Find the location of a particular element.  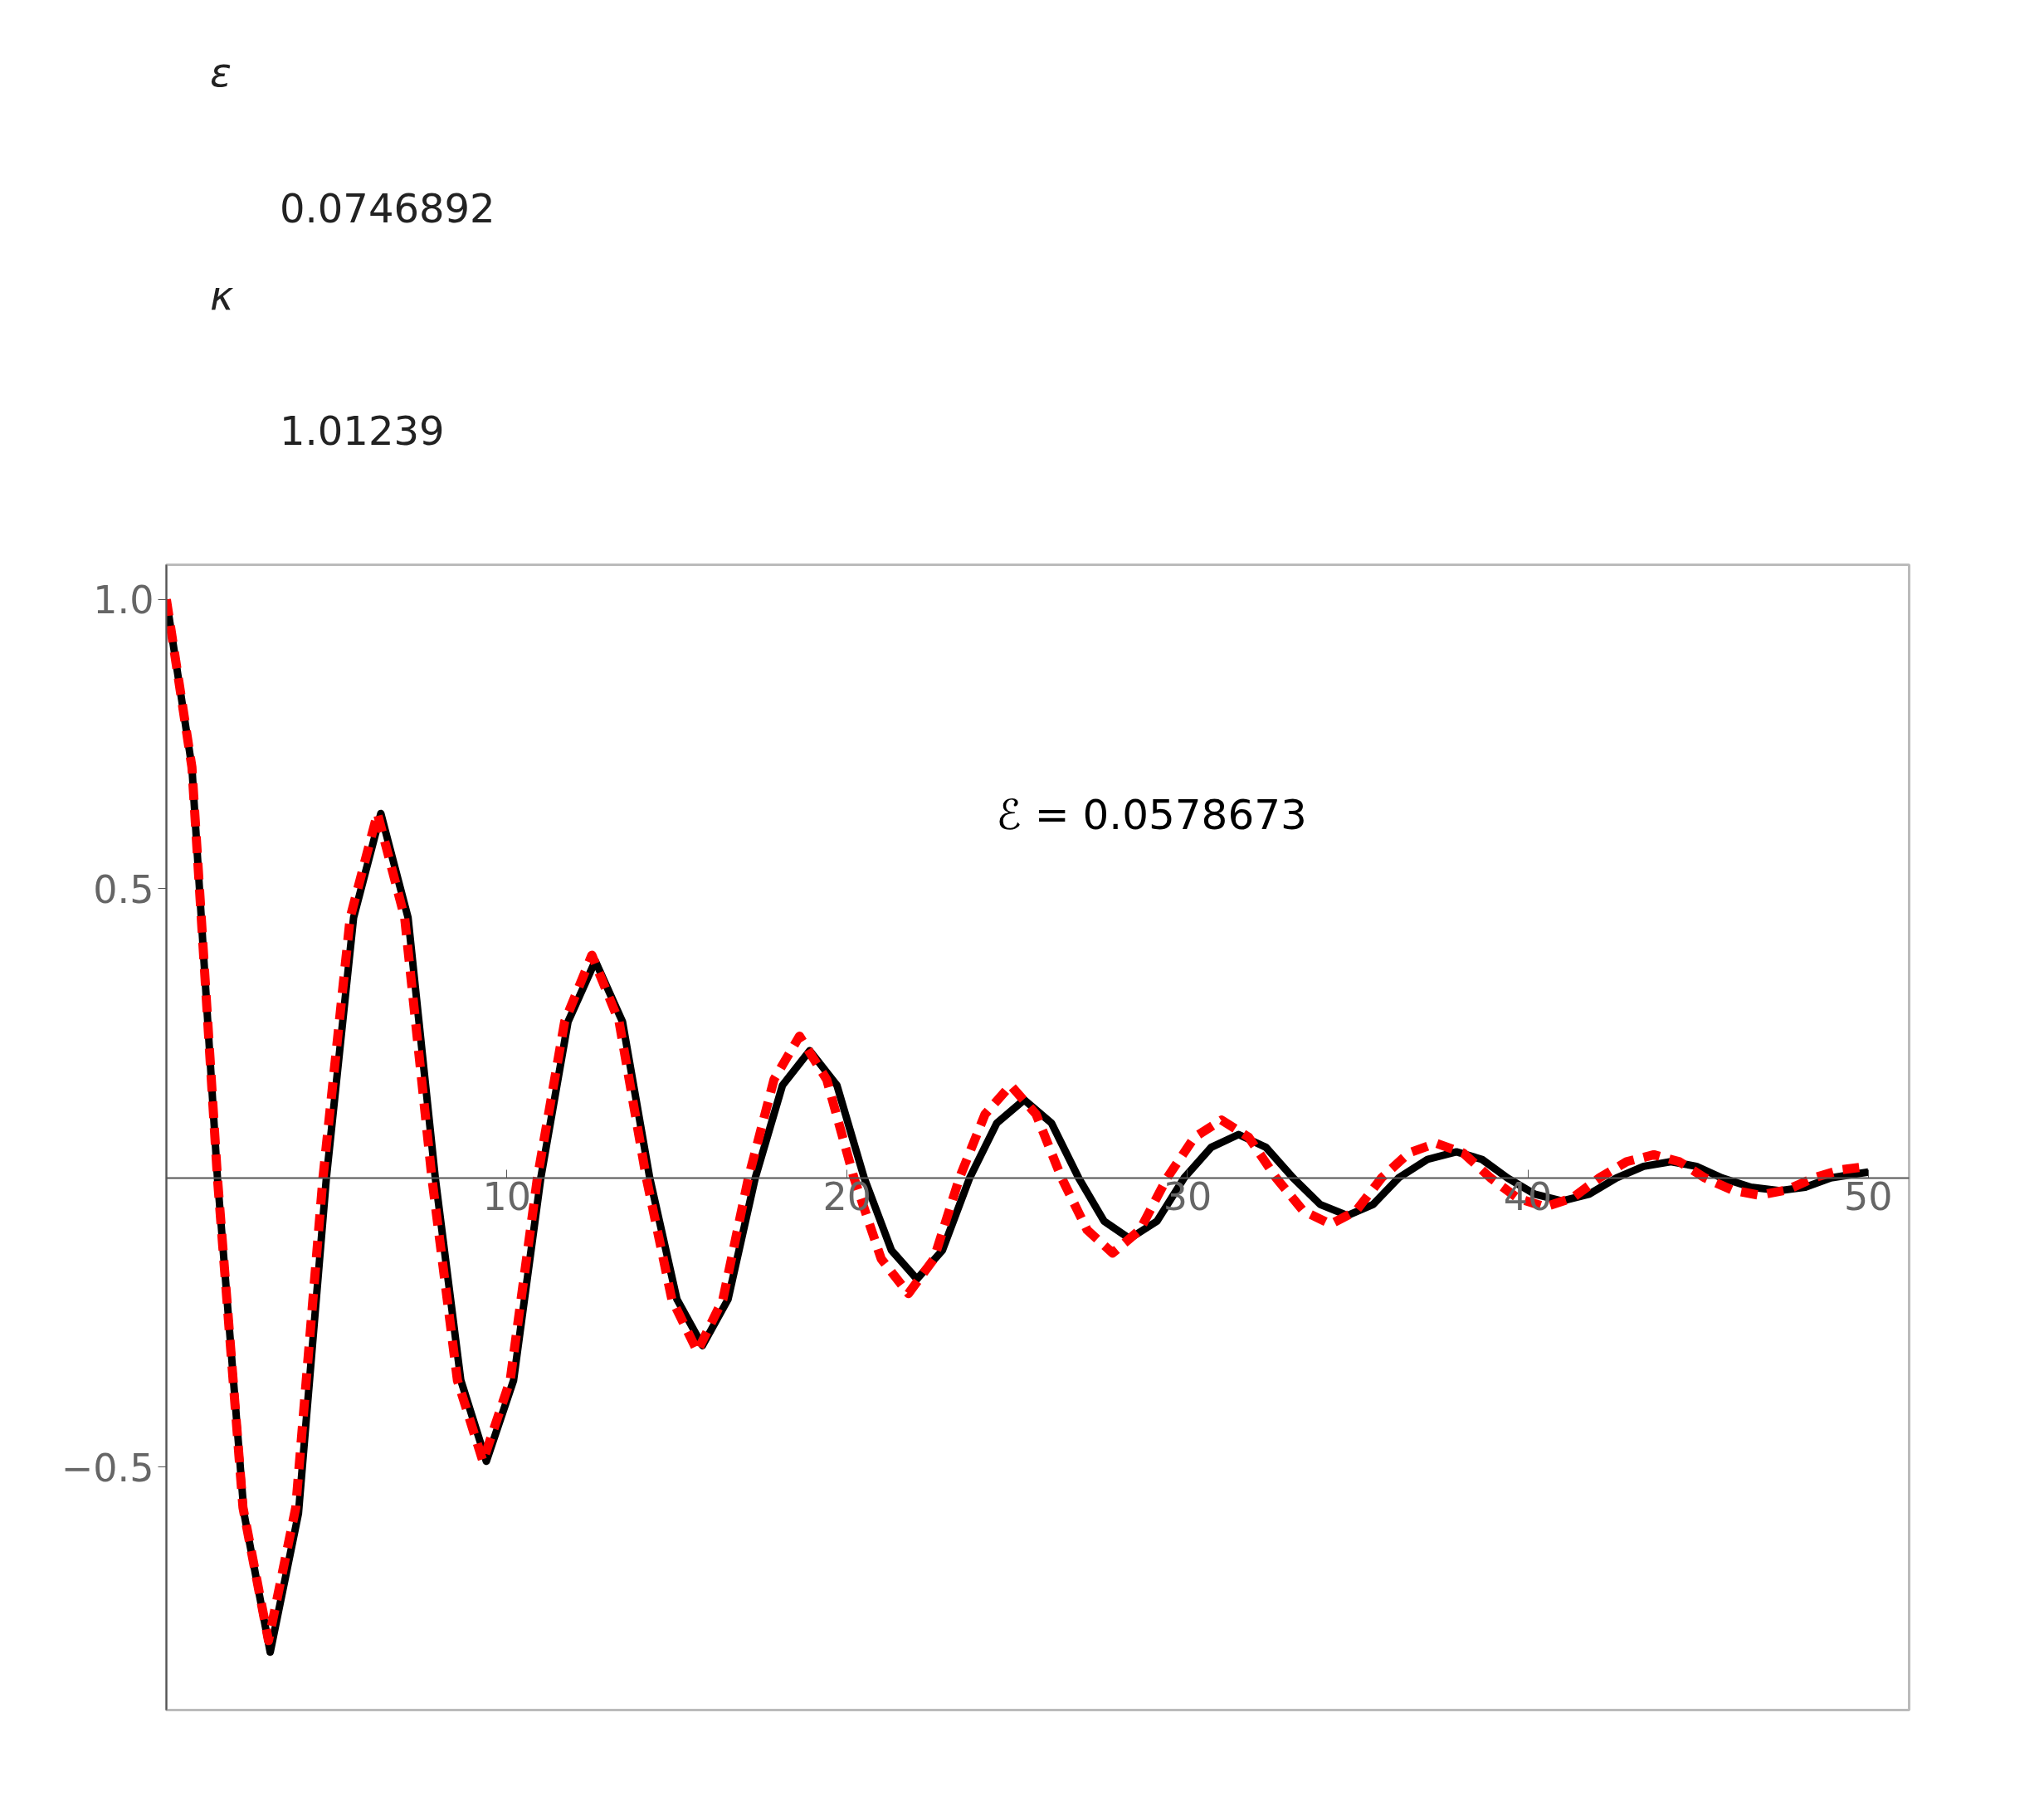

y-tick-label: 0.5 is located at coordinates (123, 889).